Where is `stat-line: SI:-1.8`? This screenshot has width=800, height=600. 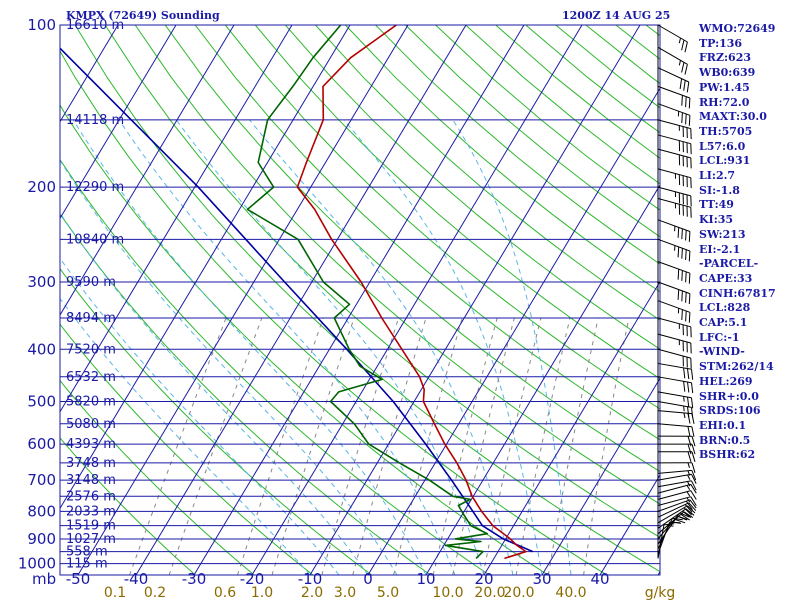
stat-line: SI:-1.8 is located at coordinates (719, 190).